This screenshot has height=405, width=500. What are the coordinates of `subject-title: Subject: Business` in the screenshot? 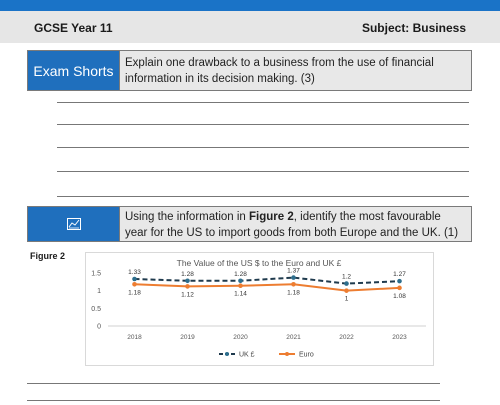 It's located at (413, 28).